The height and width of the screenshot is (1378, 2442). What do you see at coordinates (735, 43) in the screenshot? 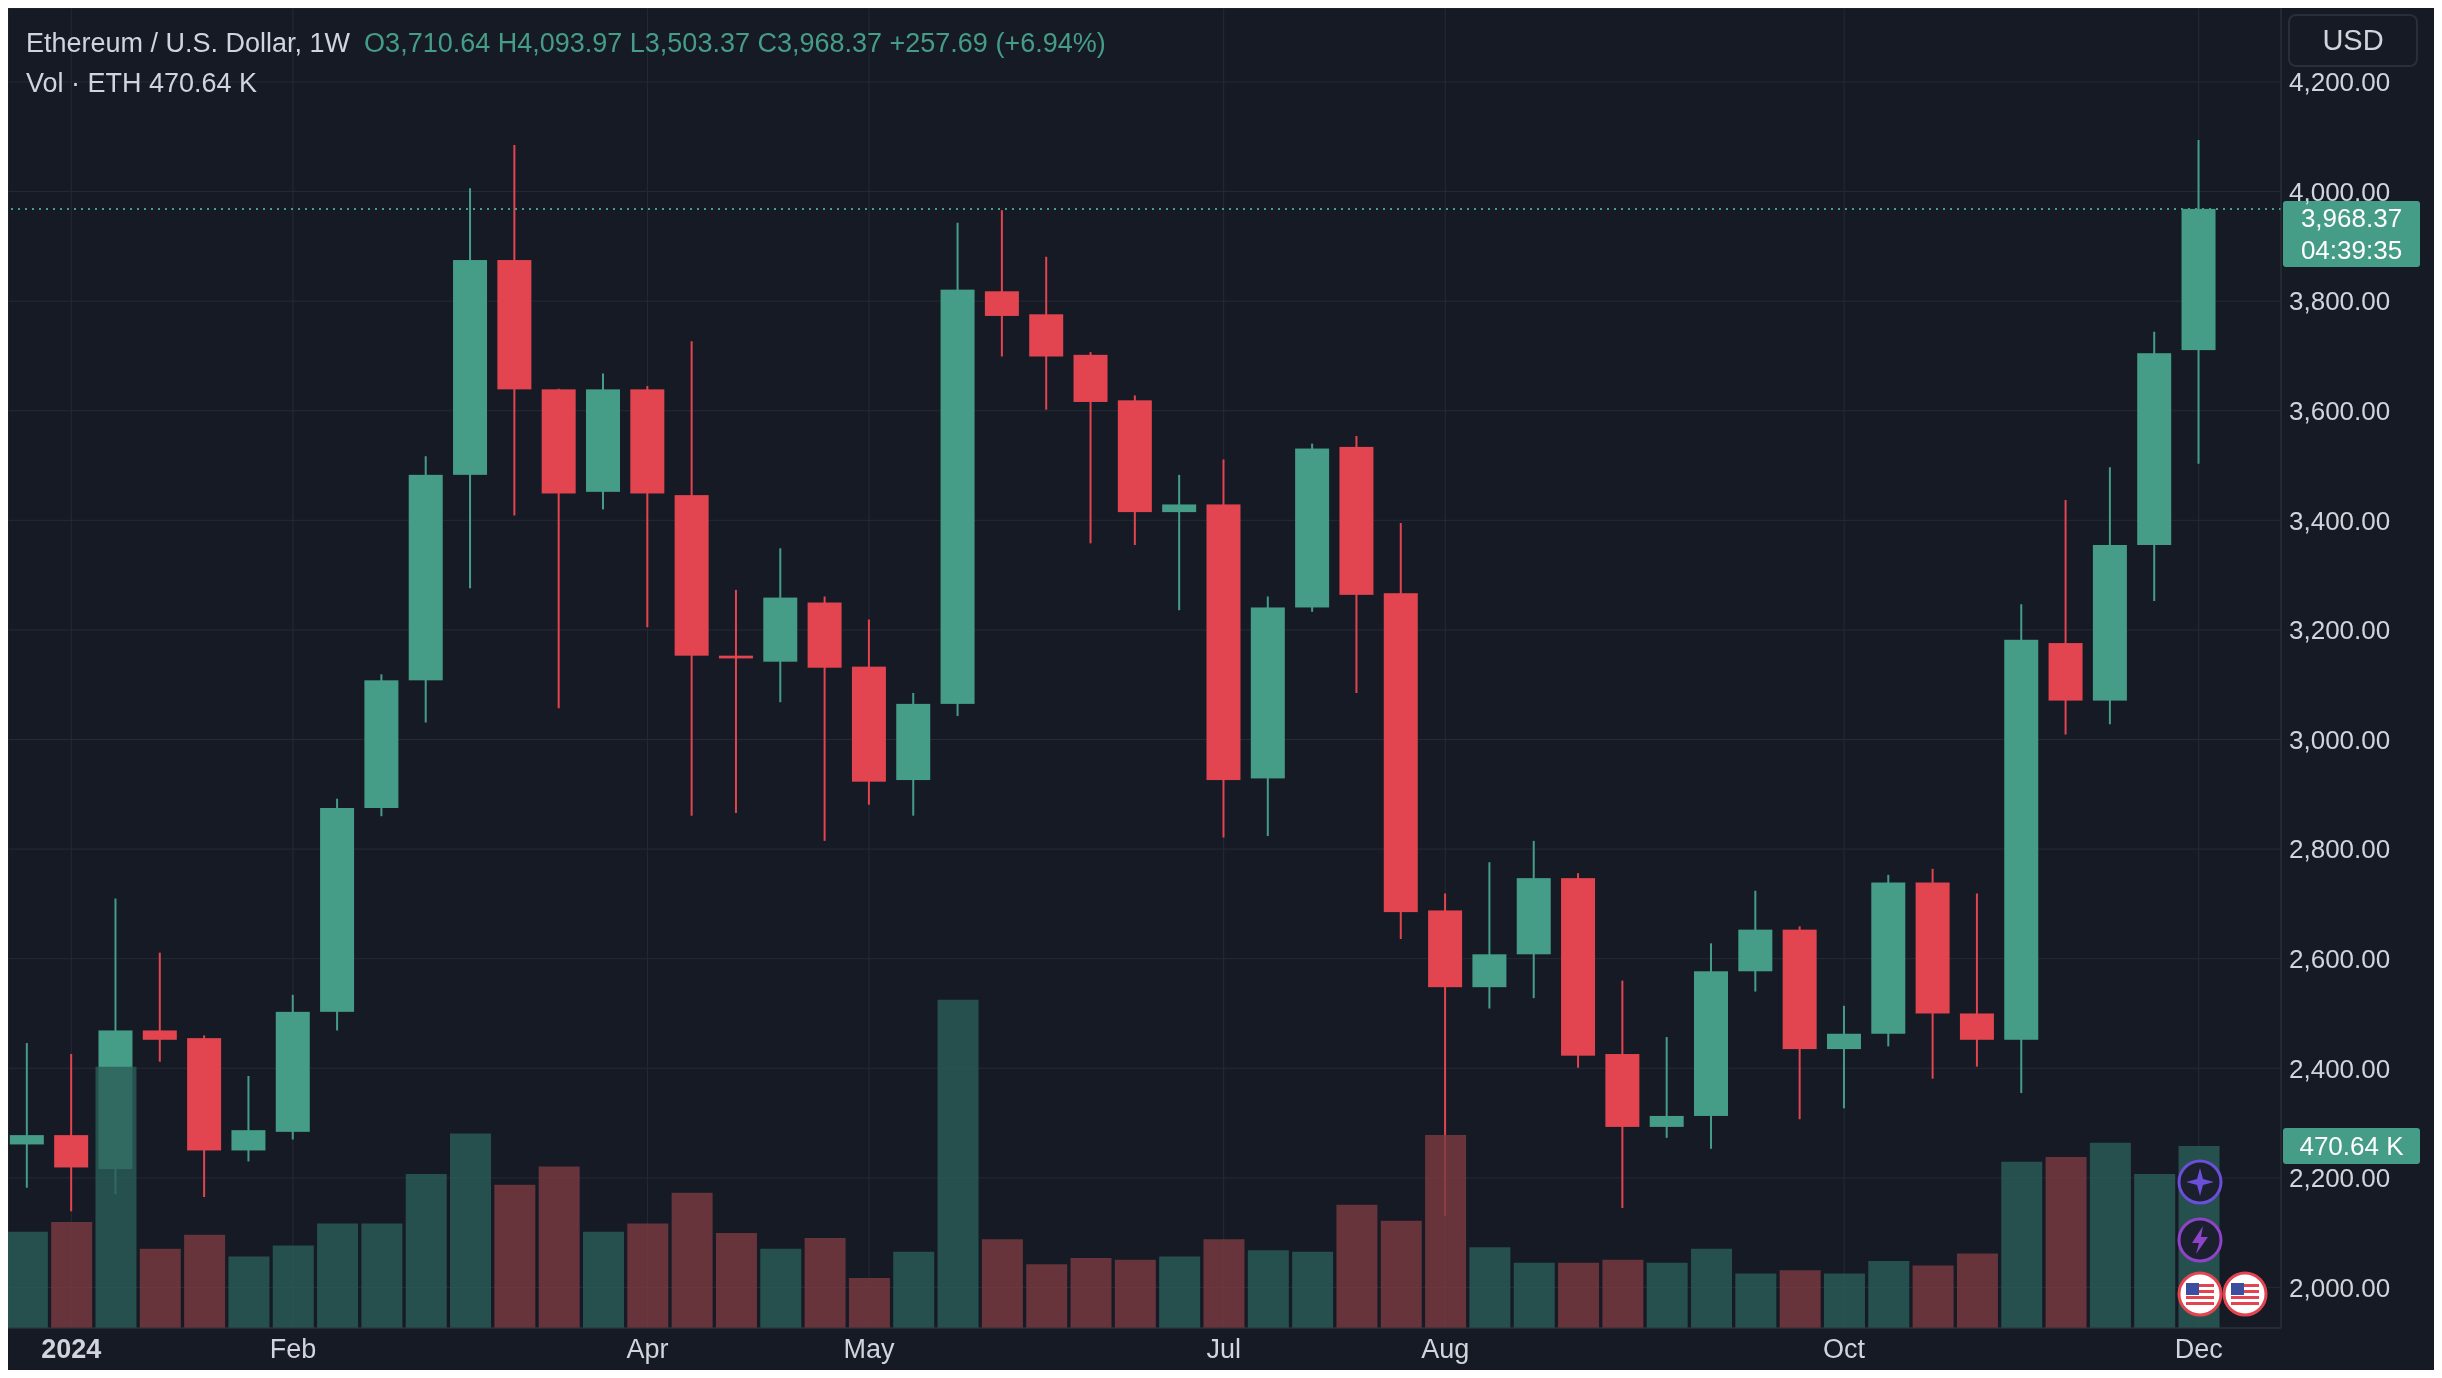
I see `text: O3,710.64 H4,093.97 L3,503.37 C3,968.37 +257.69 (+6.94%)` at bounding box center [735, 43].